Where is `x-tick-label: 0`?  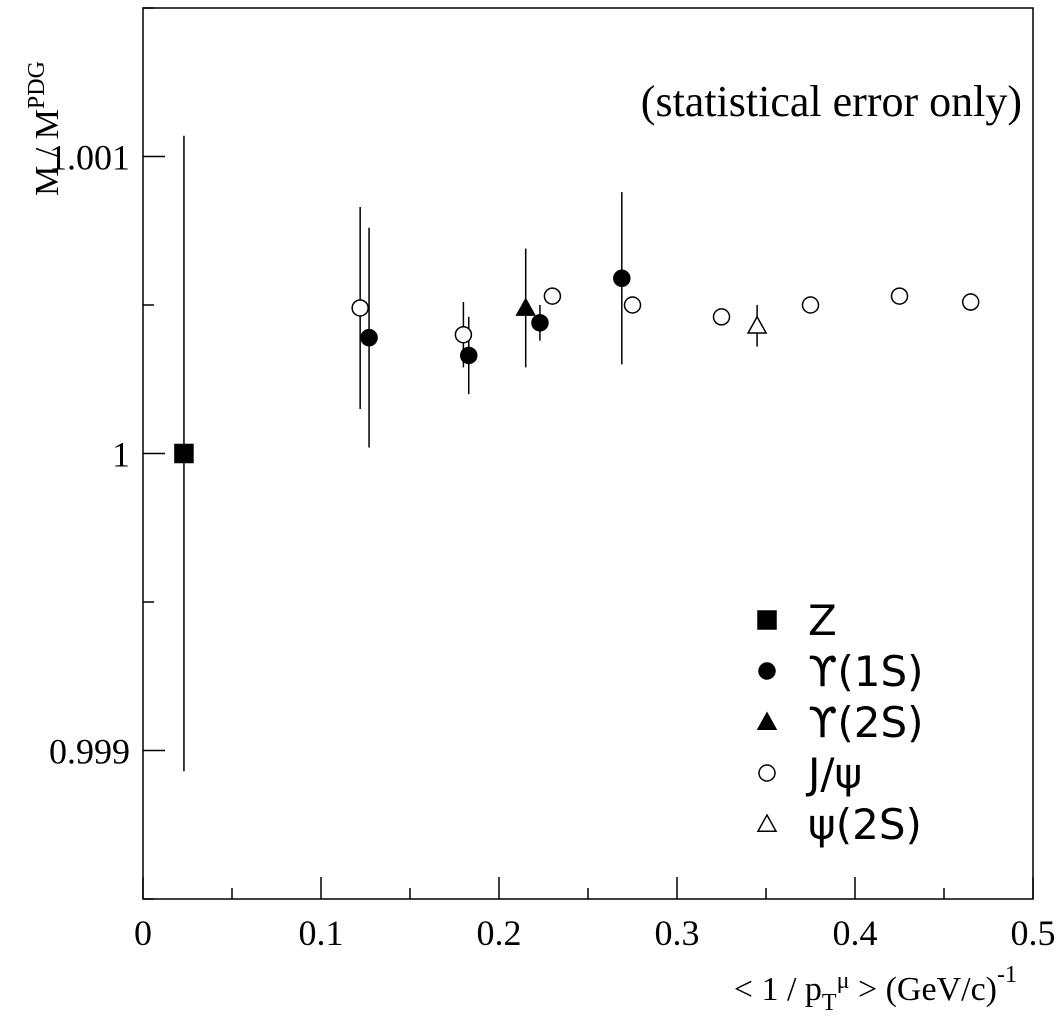
x-tick-label: 0 is located at coordinates (143, 933).